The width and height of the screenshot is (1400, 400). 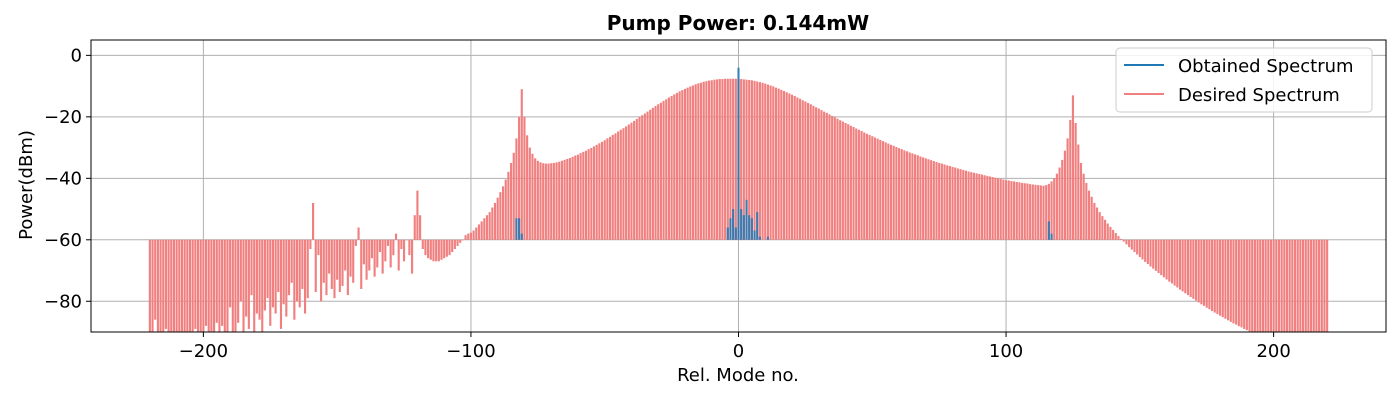 I want to click on y-axis-label: Power(dBm), so click(x=26, y=185).